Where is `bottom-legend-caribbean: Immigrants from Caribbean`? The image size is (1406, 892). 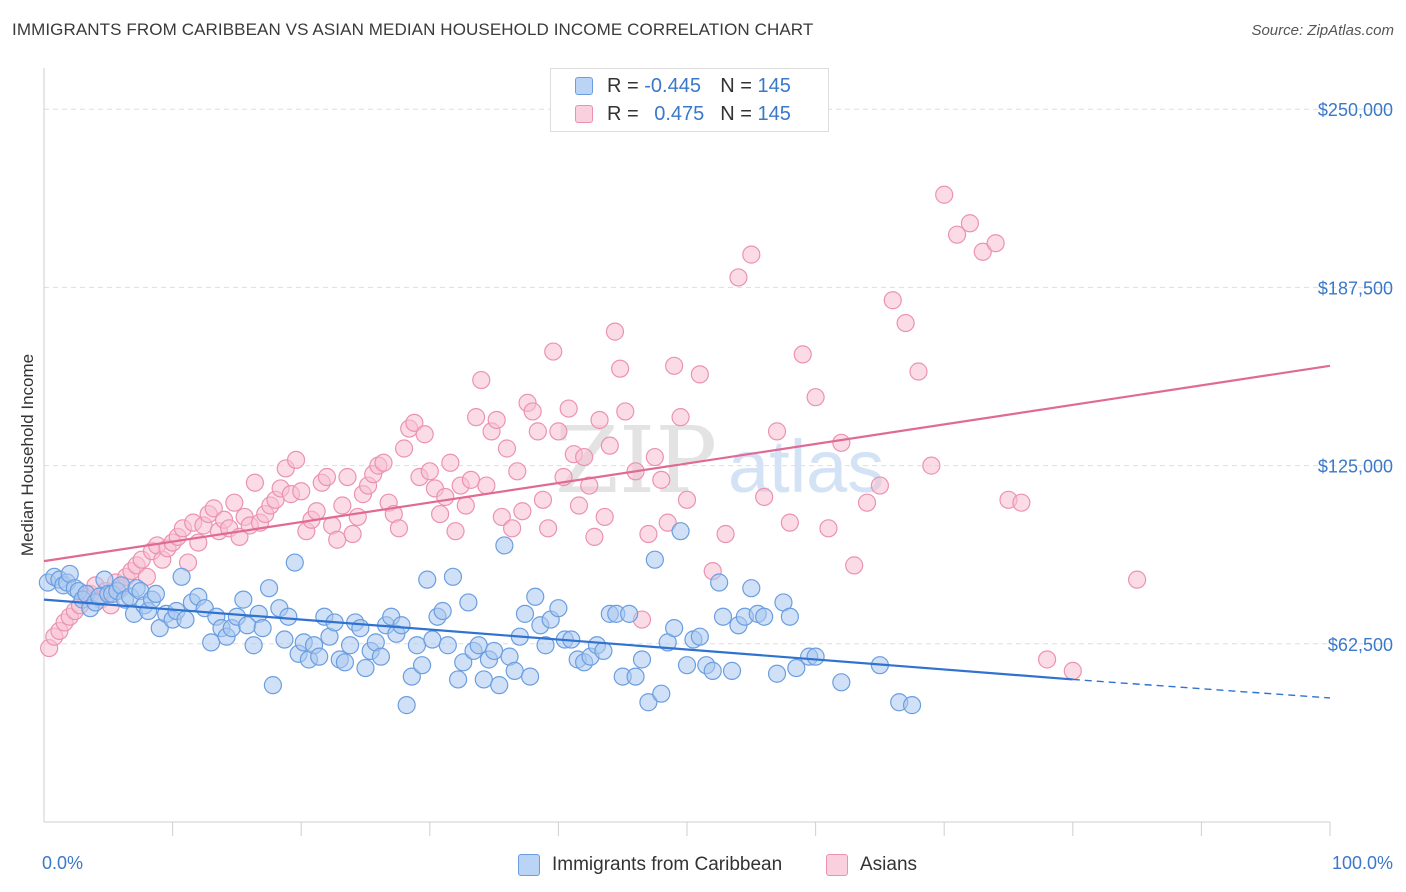 bottom-legend-caribbean: Immigrants from Caribbean is located at coordinates (650, 865).